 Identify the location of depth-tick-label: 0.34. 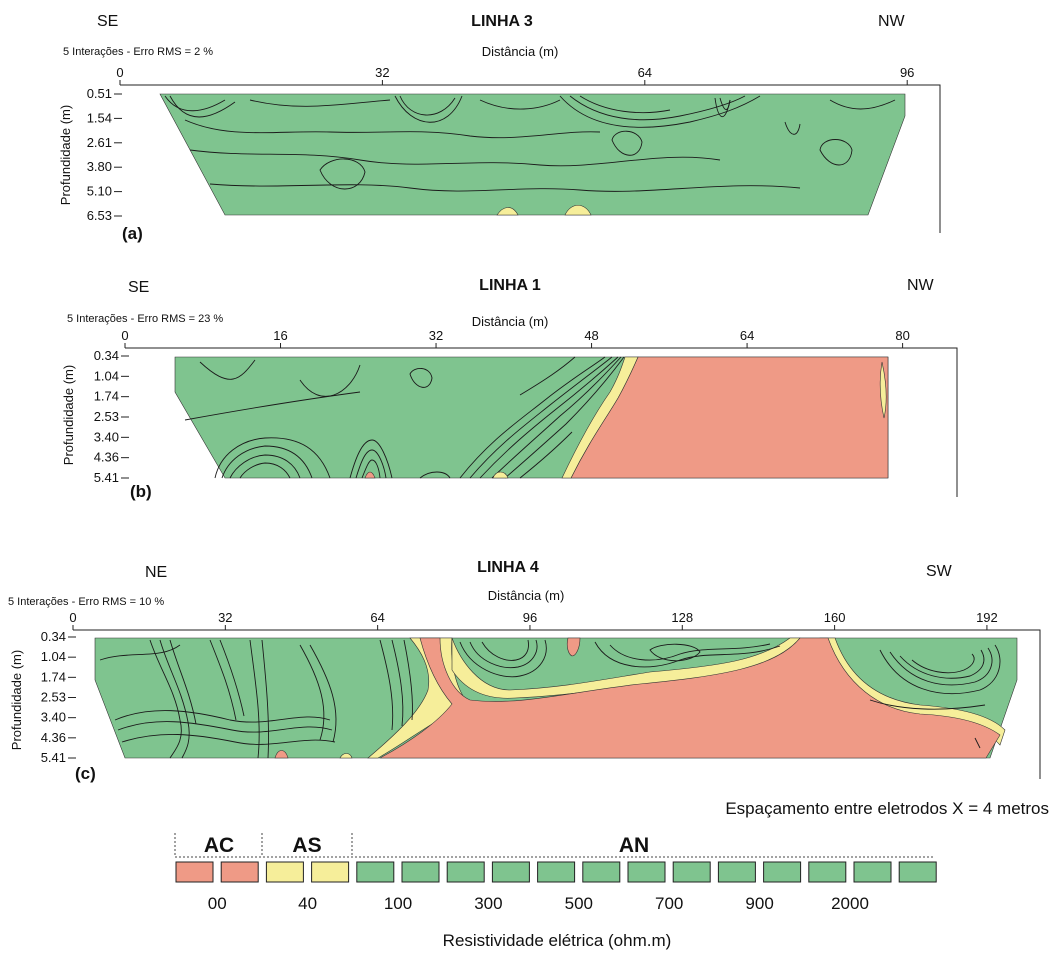
(106, 355).